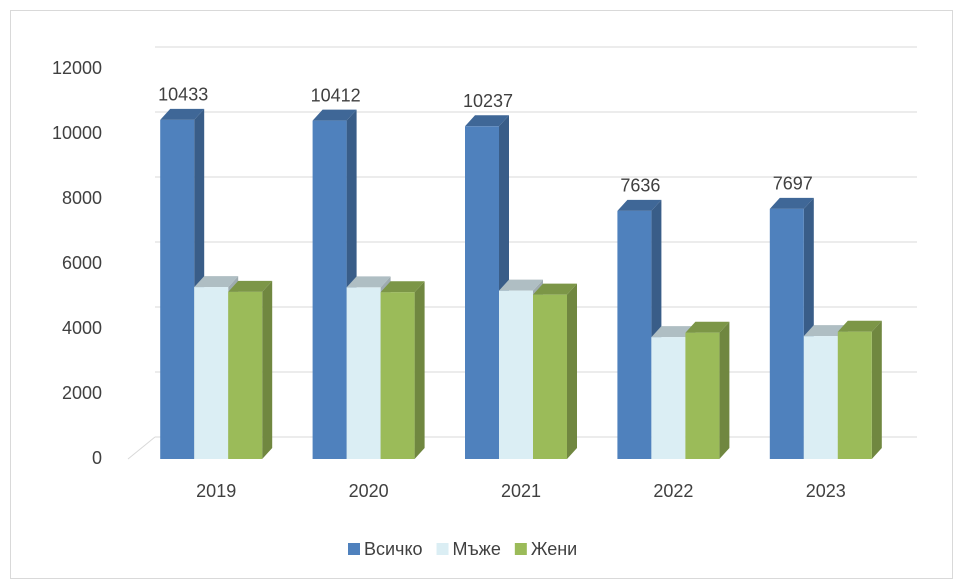  Describe the element at coordinates (369, 491) in the screenshot. I see `x-tick-label: 2020` at that location.